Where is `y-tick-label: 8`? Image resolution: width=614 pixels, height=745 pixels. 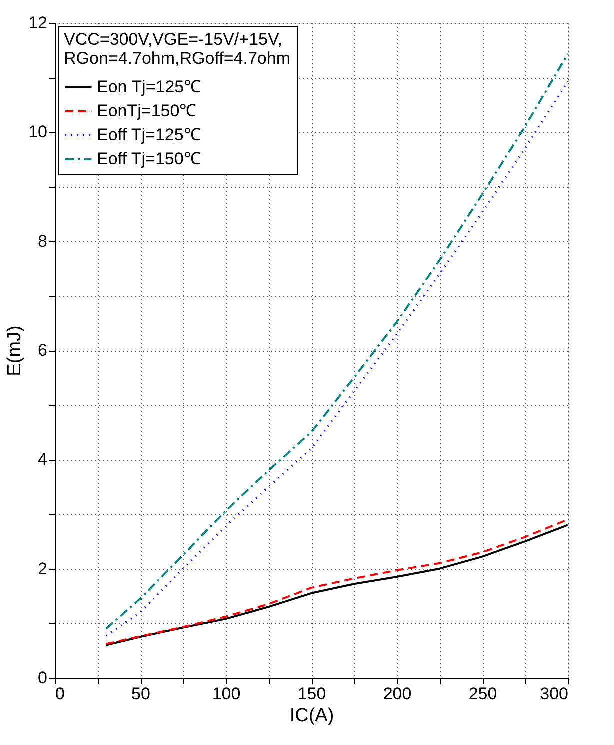 y-tick-label: 8 is located at coordinates (43, 241).